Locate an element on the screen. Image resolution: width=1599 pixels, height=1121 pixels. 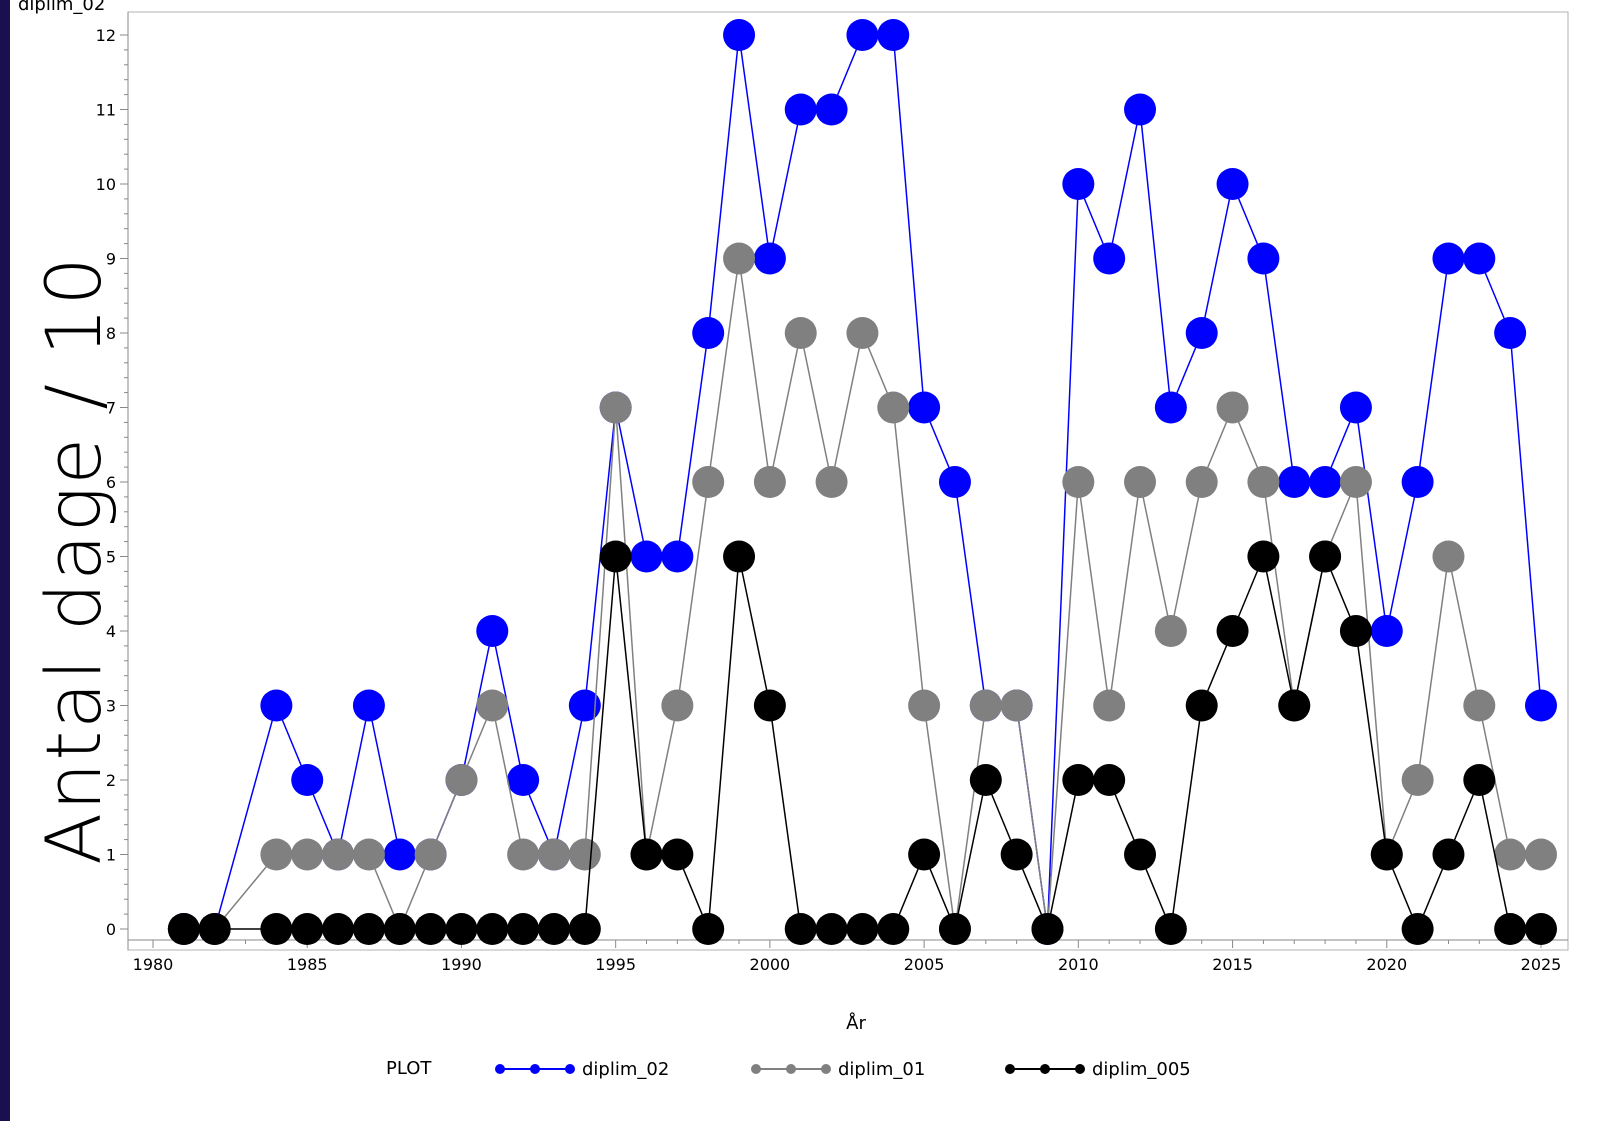
y-tick-label: 7 is located at coordinates (111, 408).